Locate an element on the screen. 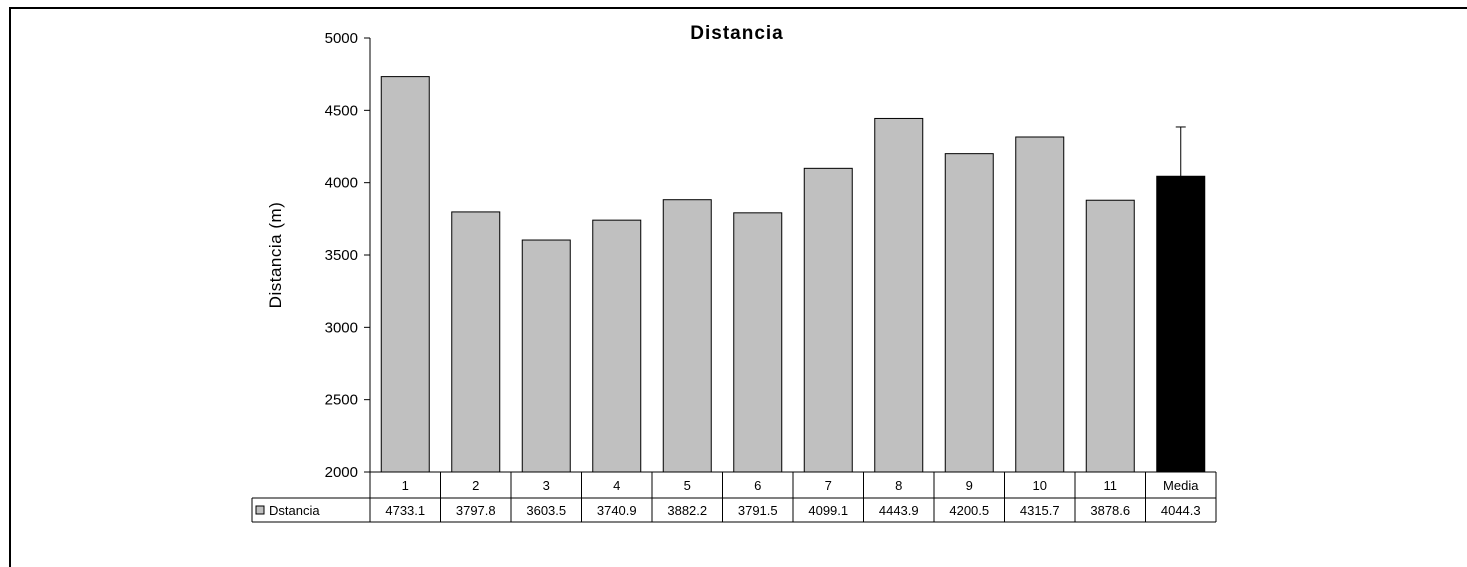 The image size is (1467, 567). category-label: 10 is located at coordinates (1040, 485).